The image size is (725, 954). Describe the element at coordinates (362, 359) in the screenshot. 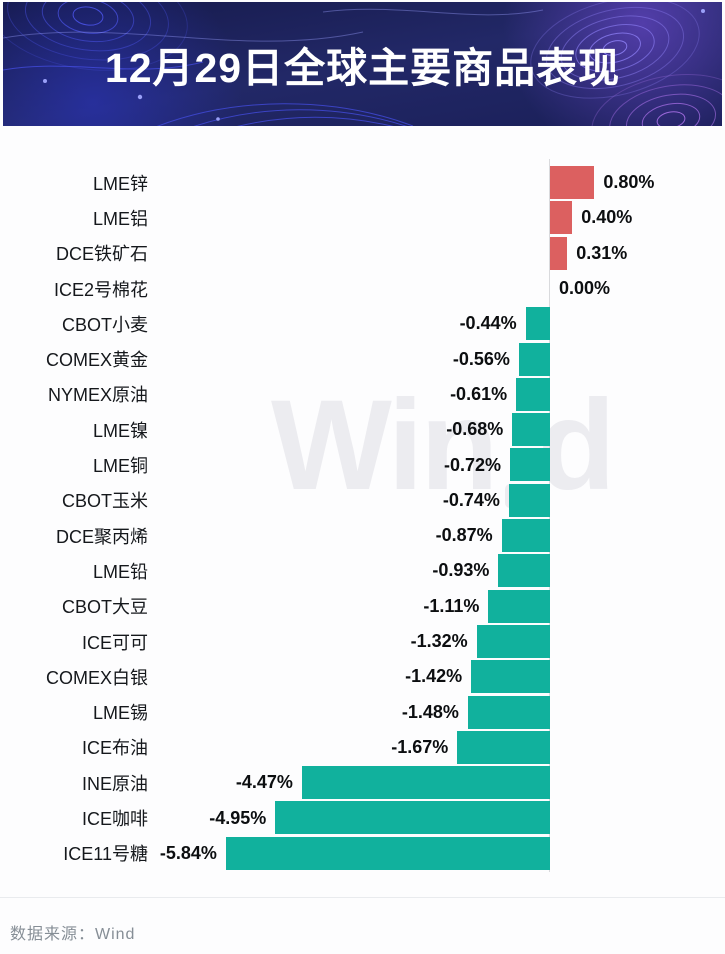

I see `bar-row: COMEX黄金 -0.56%` at that location.